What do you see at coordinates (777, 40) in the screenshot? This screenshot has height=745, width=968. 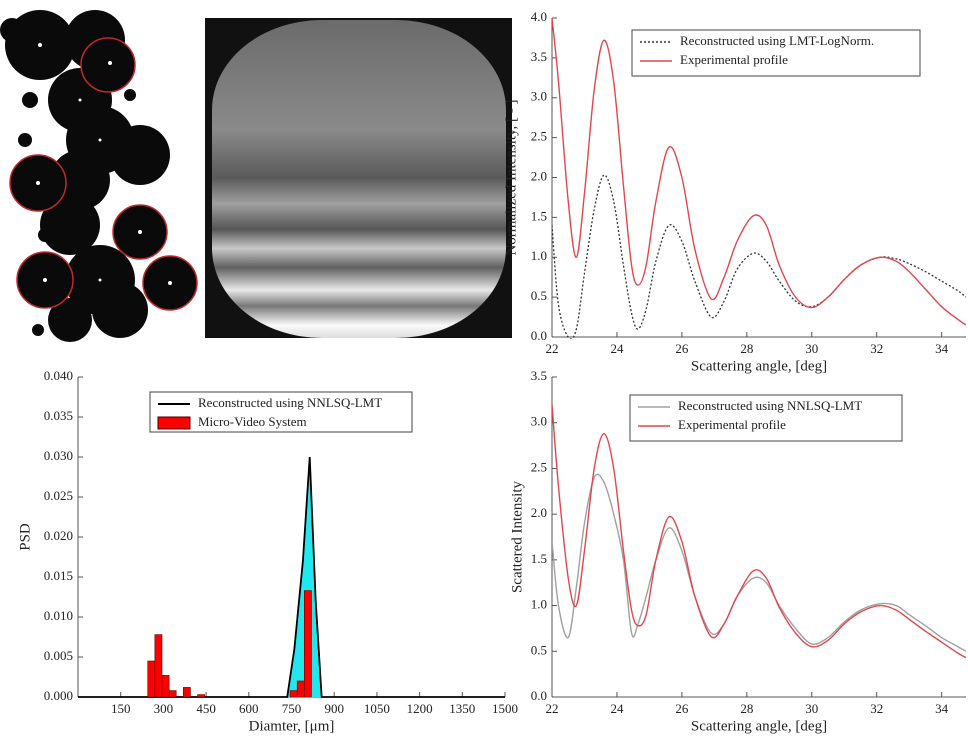 I see `legend-label: Reconstructed using LMT-LogNorm.` at bounding box center [777, 40].